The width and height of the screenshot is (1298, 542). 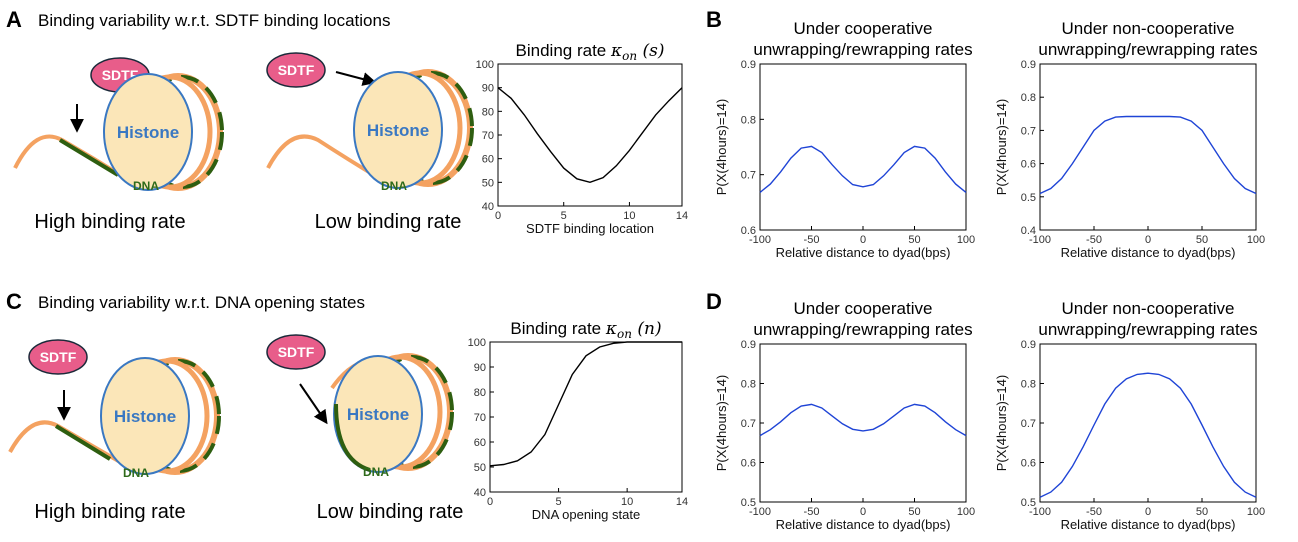 I want to click on y-tick-label: 70, so click(x=480, y=418).